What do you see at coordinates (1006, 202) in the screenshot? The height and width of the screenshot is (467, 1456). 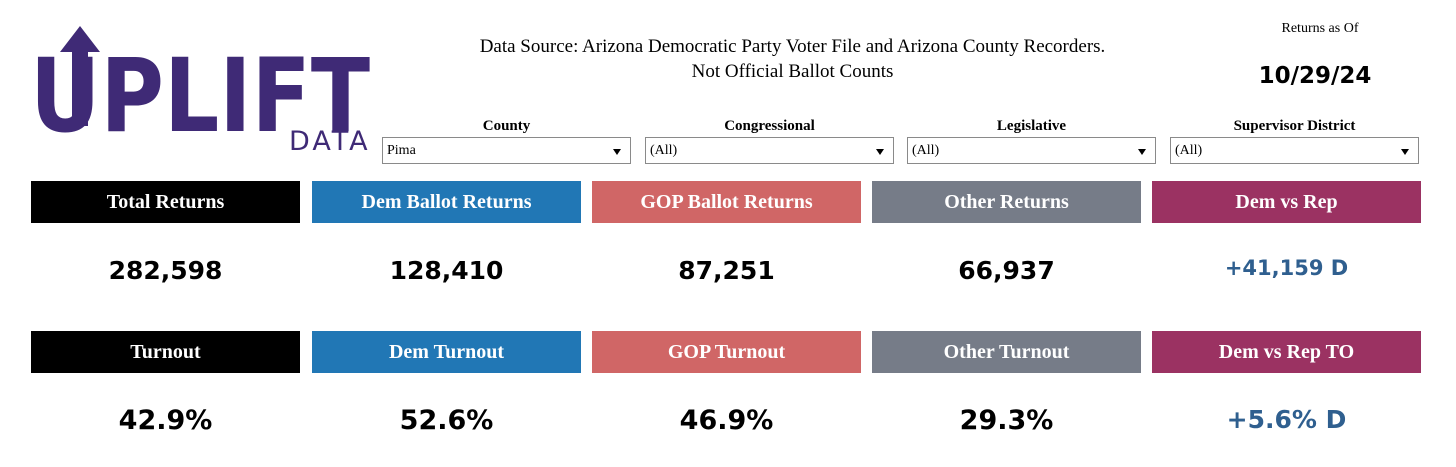 I see `other-returns-header: Other Returns` at bounding box center [1006, 202].